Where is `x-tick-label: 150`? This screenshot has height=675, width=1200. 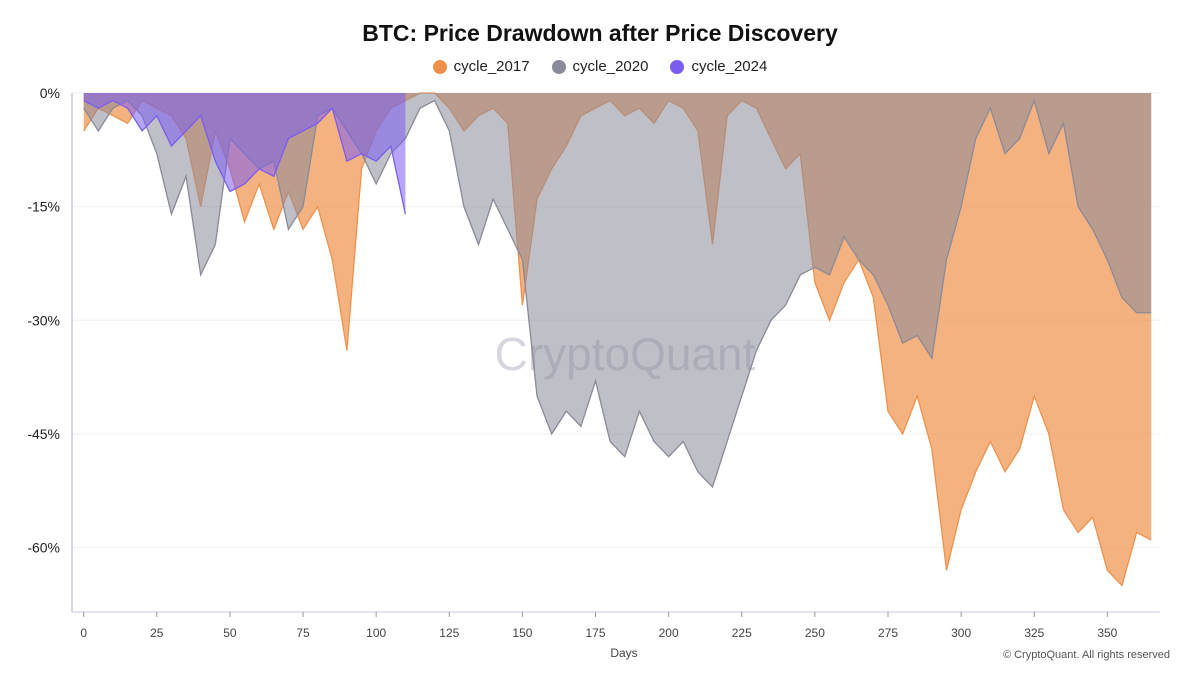 x-tick-label: 150 is located at coordinates (522, 633).